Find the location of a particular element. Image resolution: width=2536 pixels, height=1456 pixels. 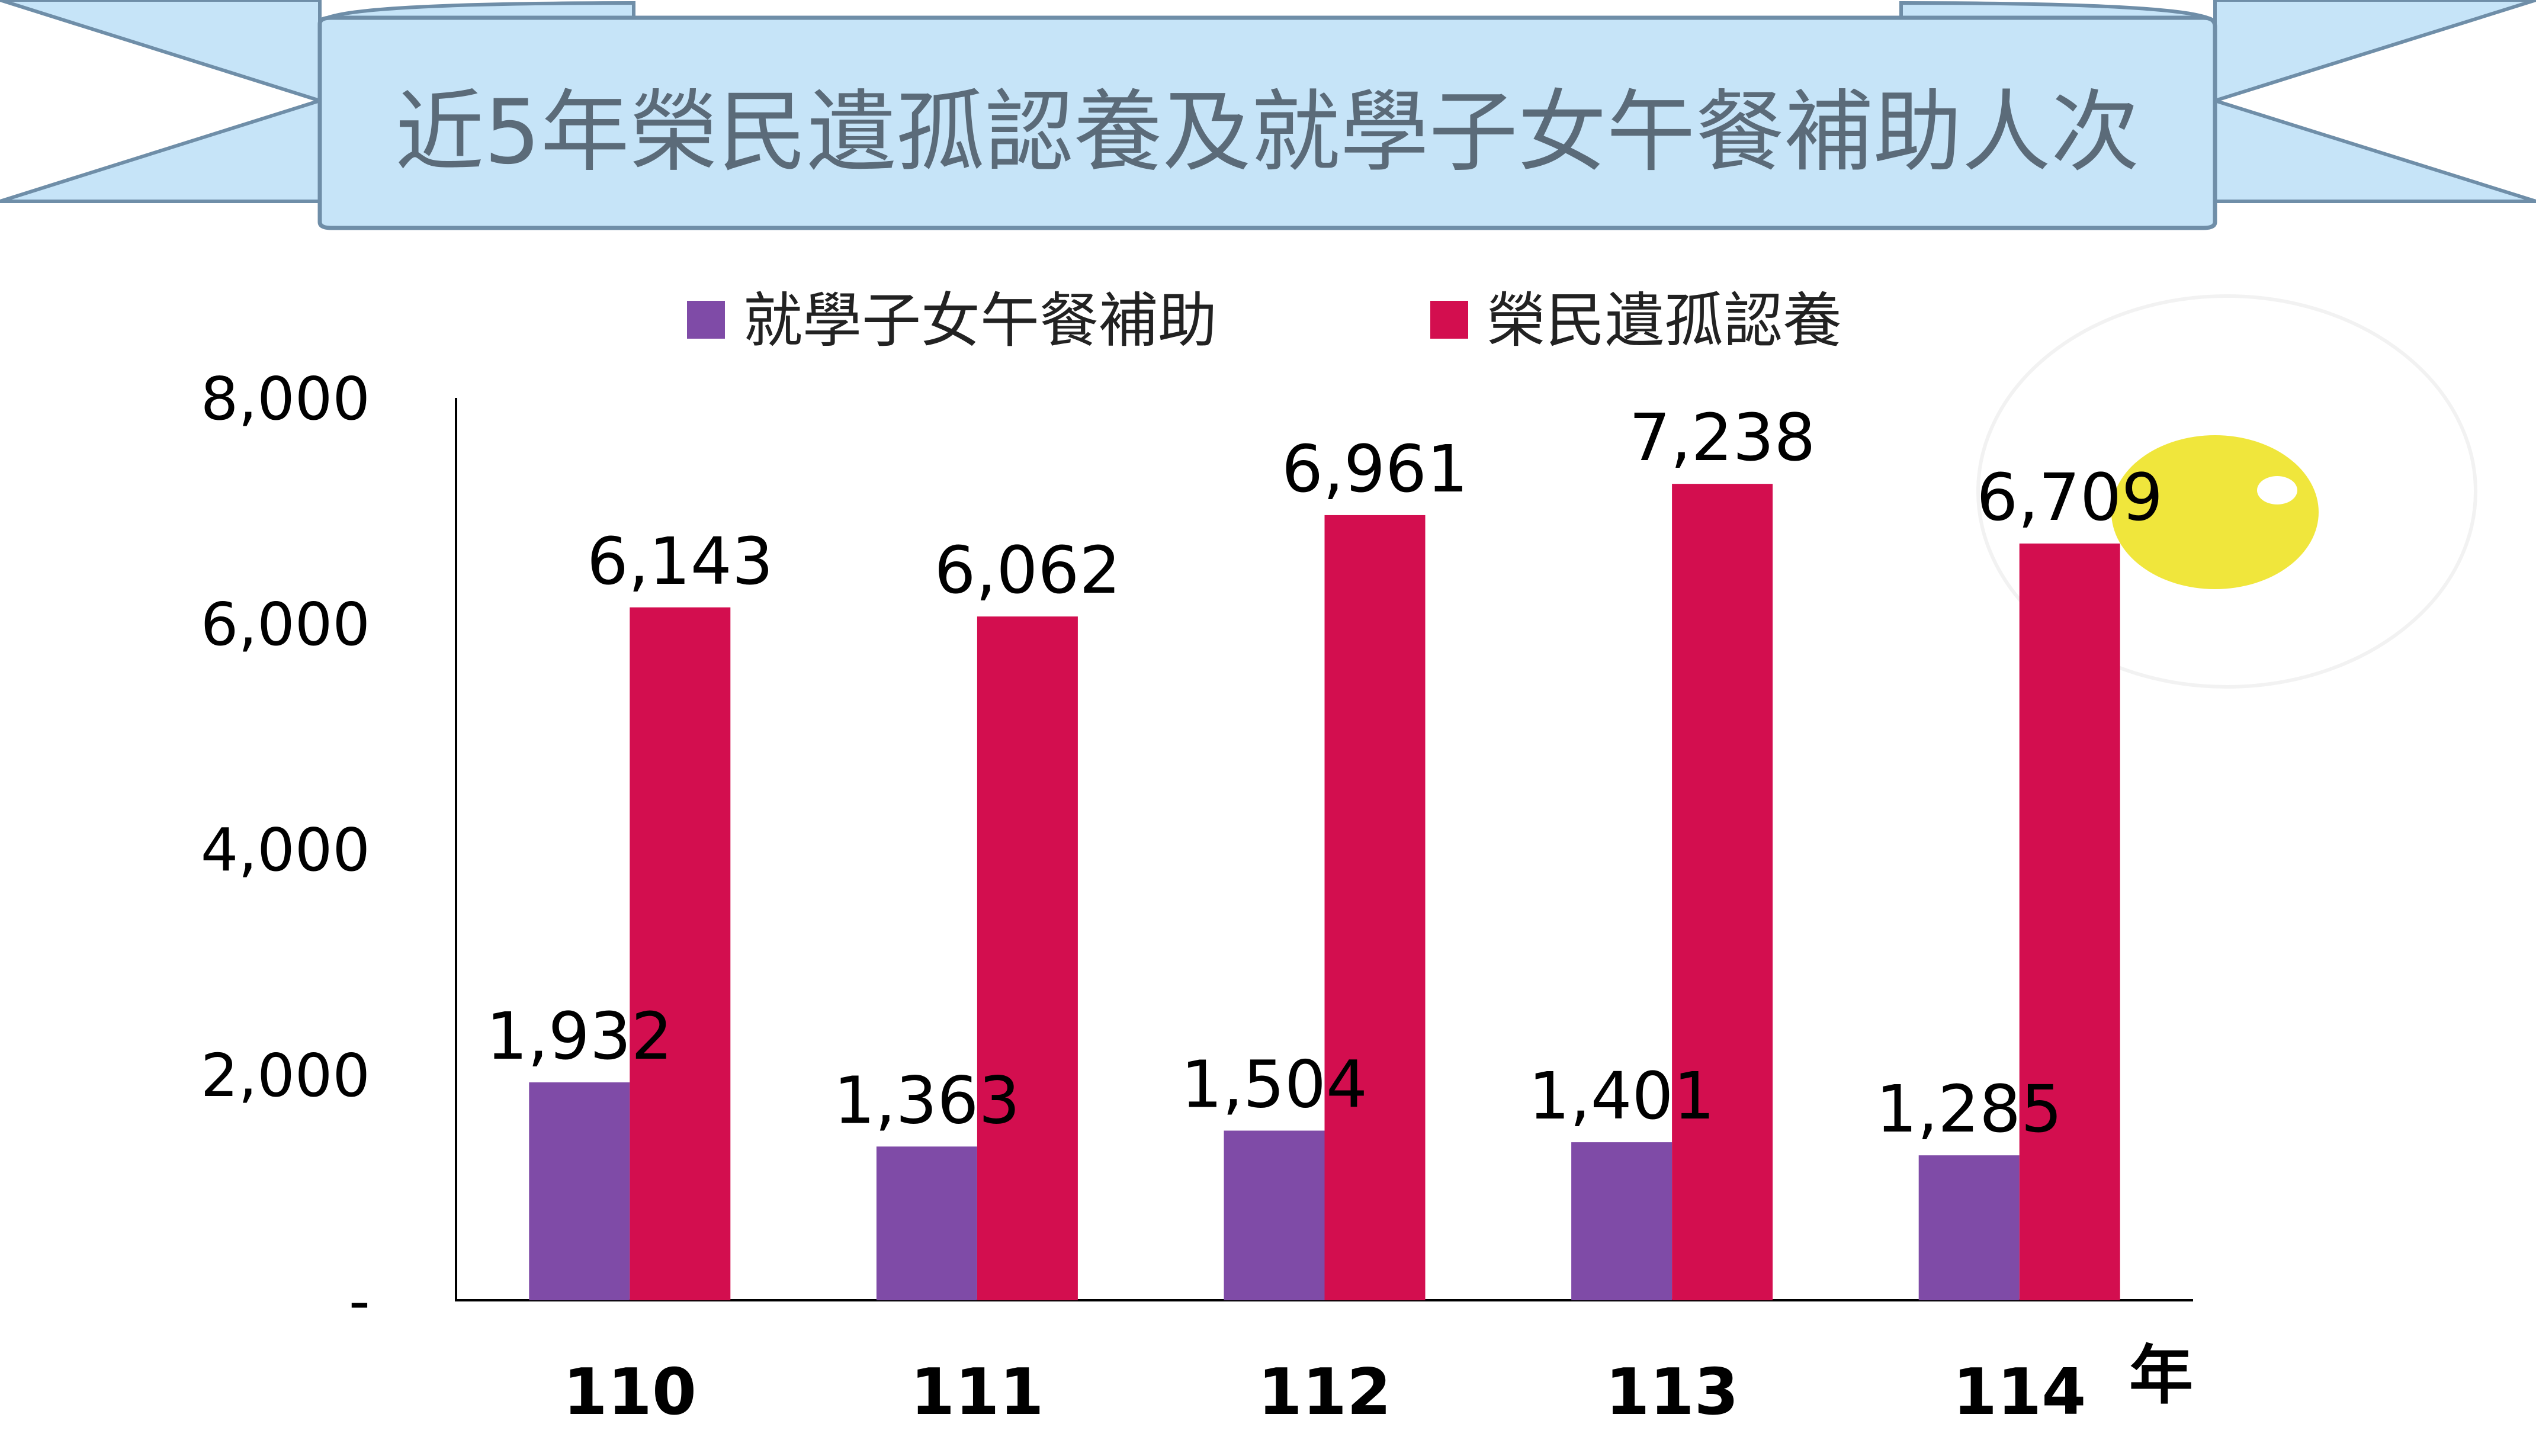

y-tick-label: 8,000 is located at coordinates (285, 398).